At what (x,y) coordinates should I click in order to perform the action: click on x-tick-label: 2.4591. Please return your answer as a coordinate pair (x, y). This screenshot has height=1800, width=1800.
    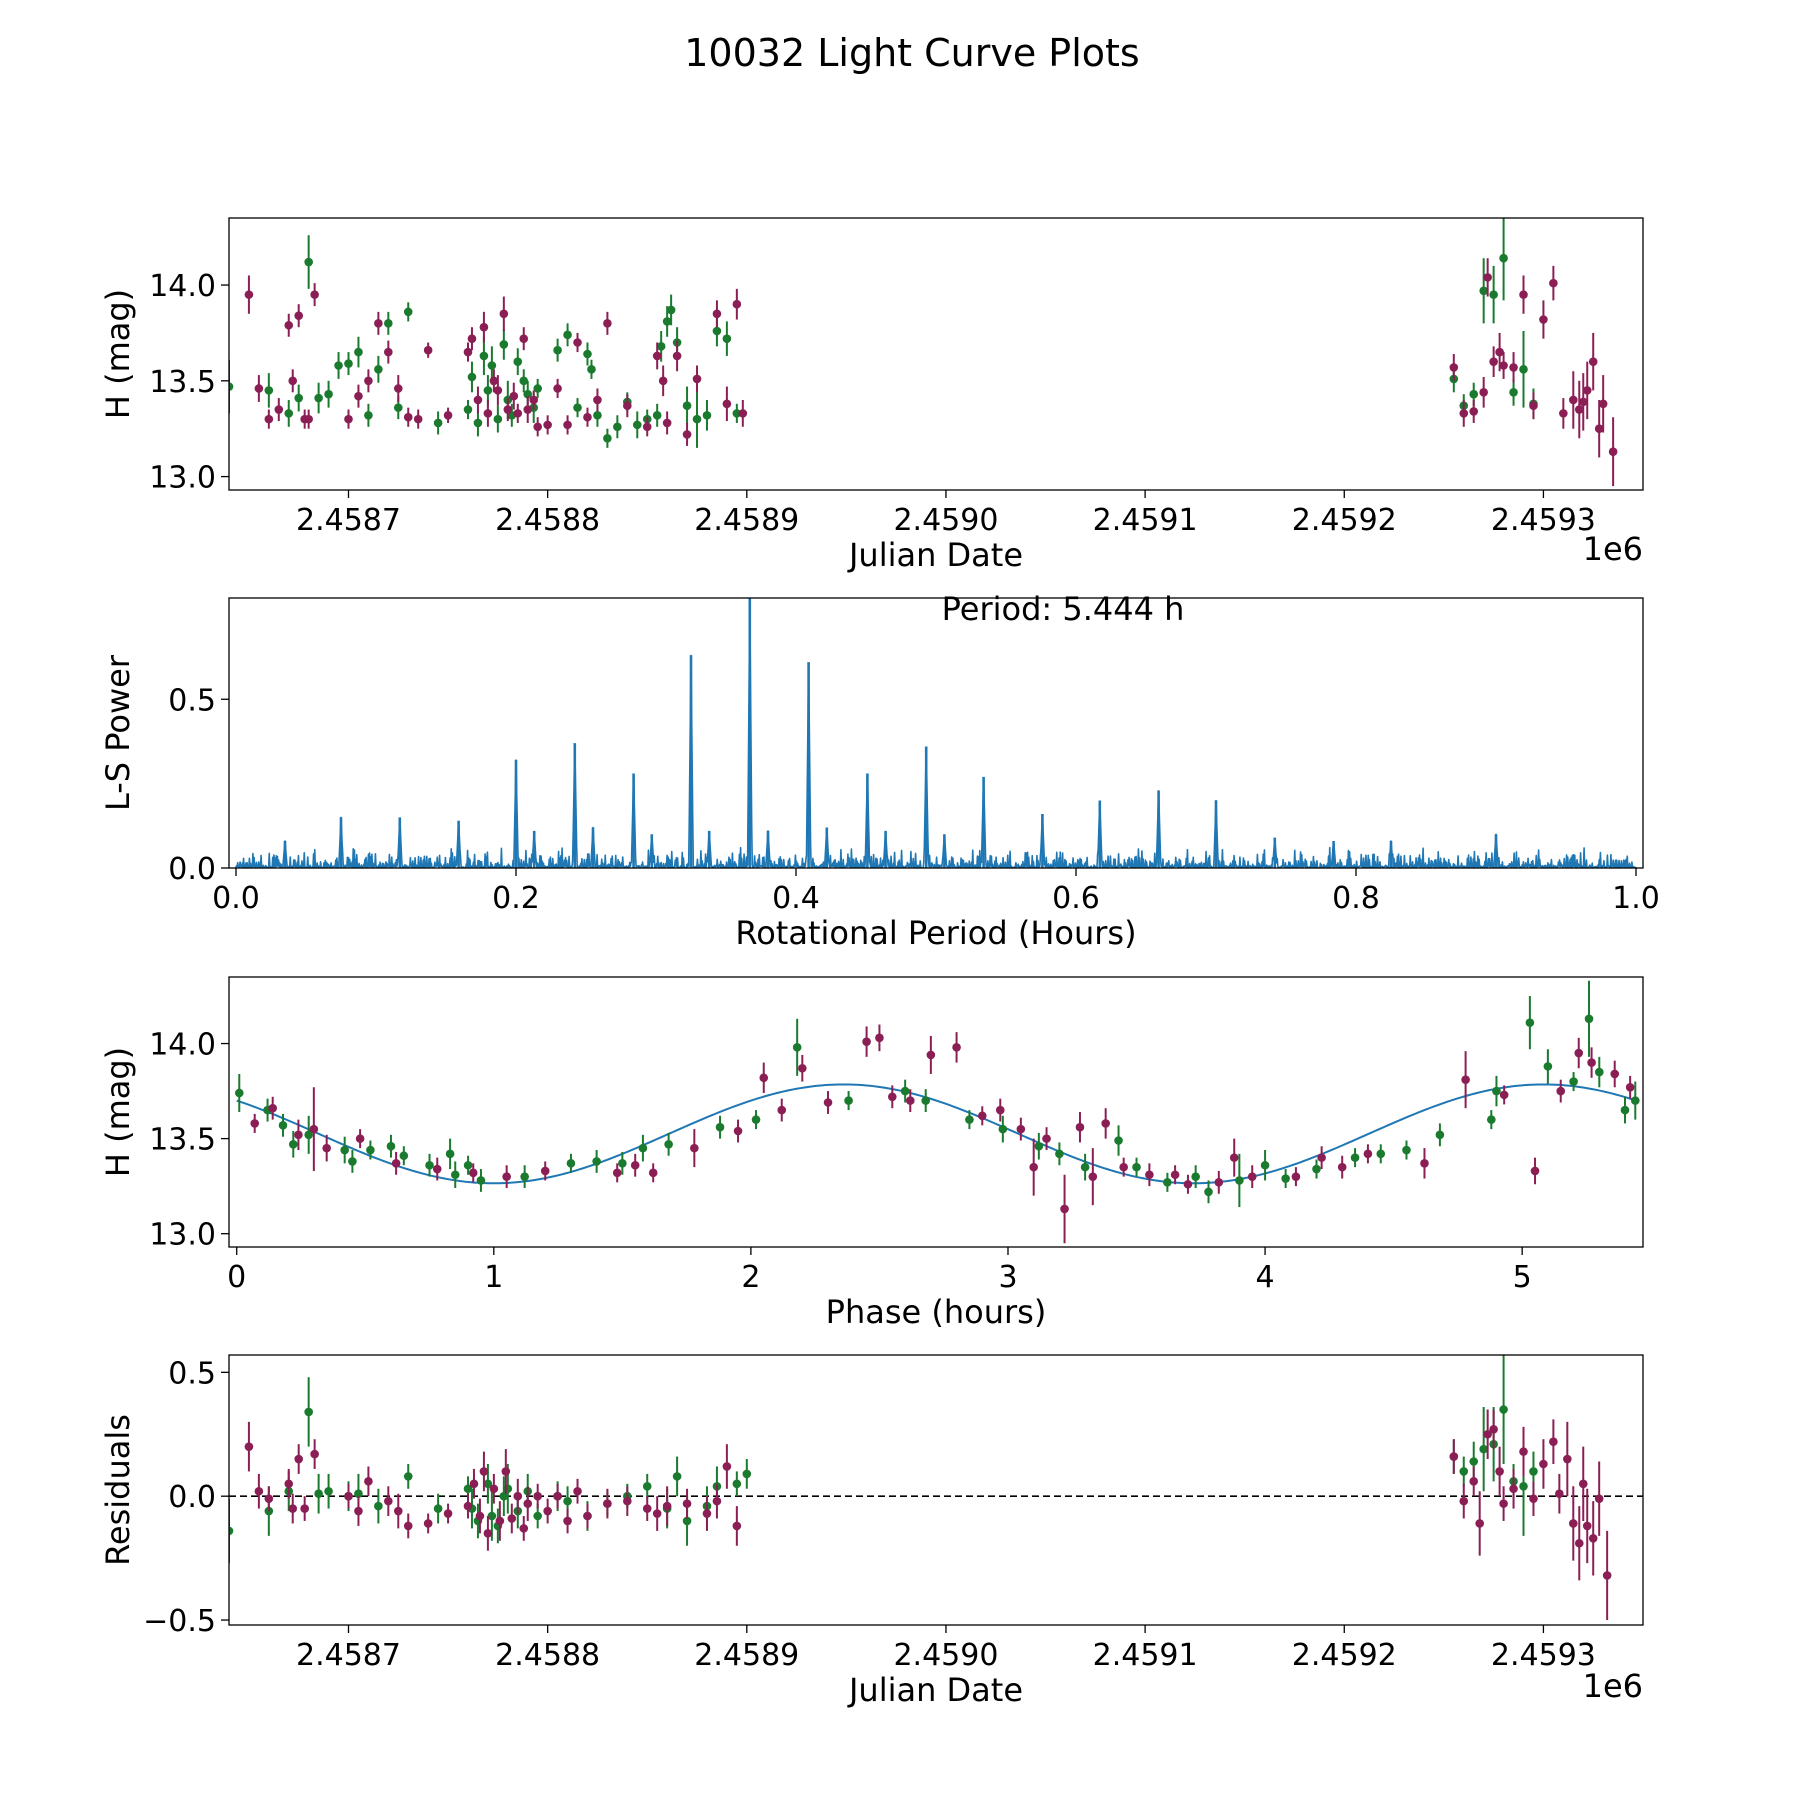
    Looking at the image, I should click on (1145, 1655).